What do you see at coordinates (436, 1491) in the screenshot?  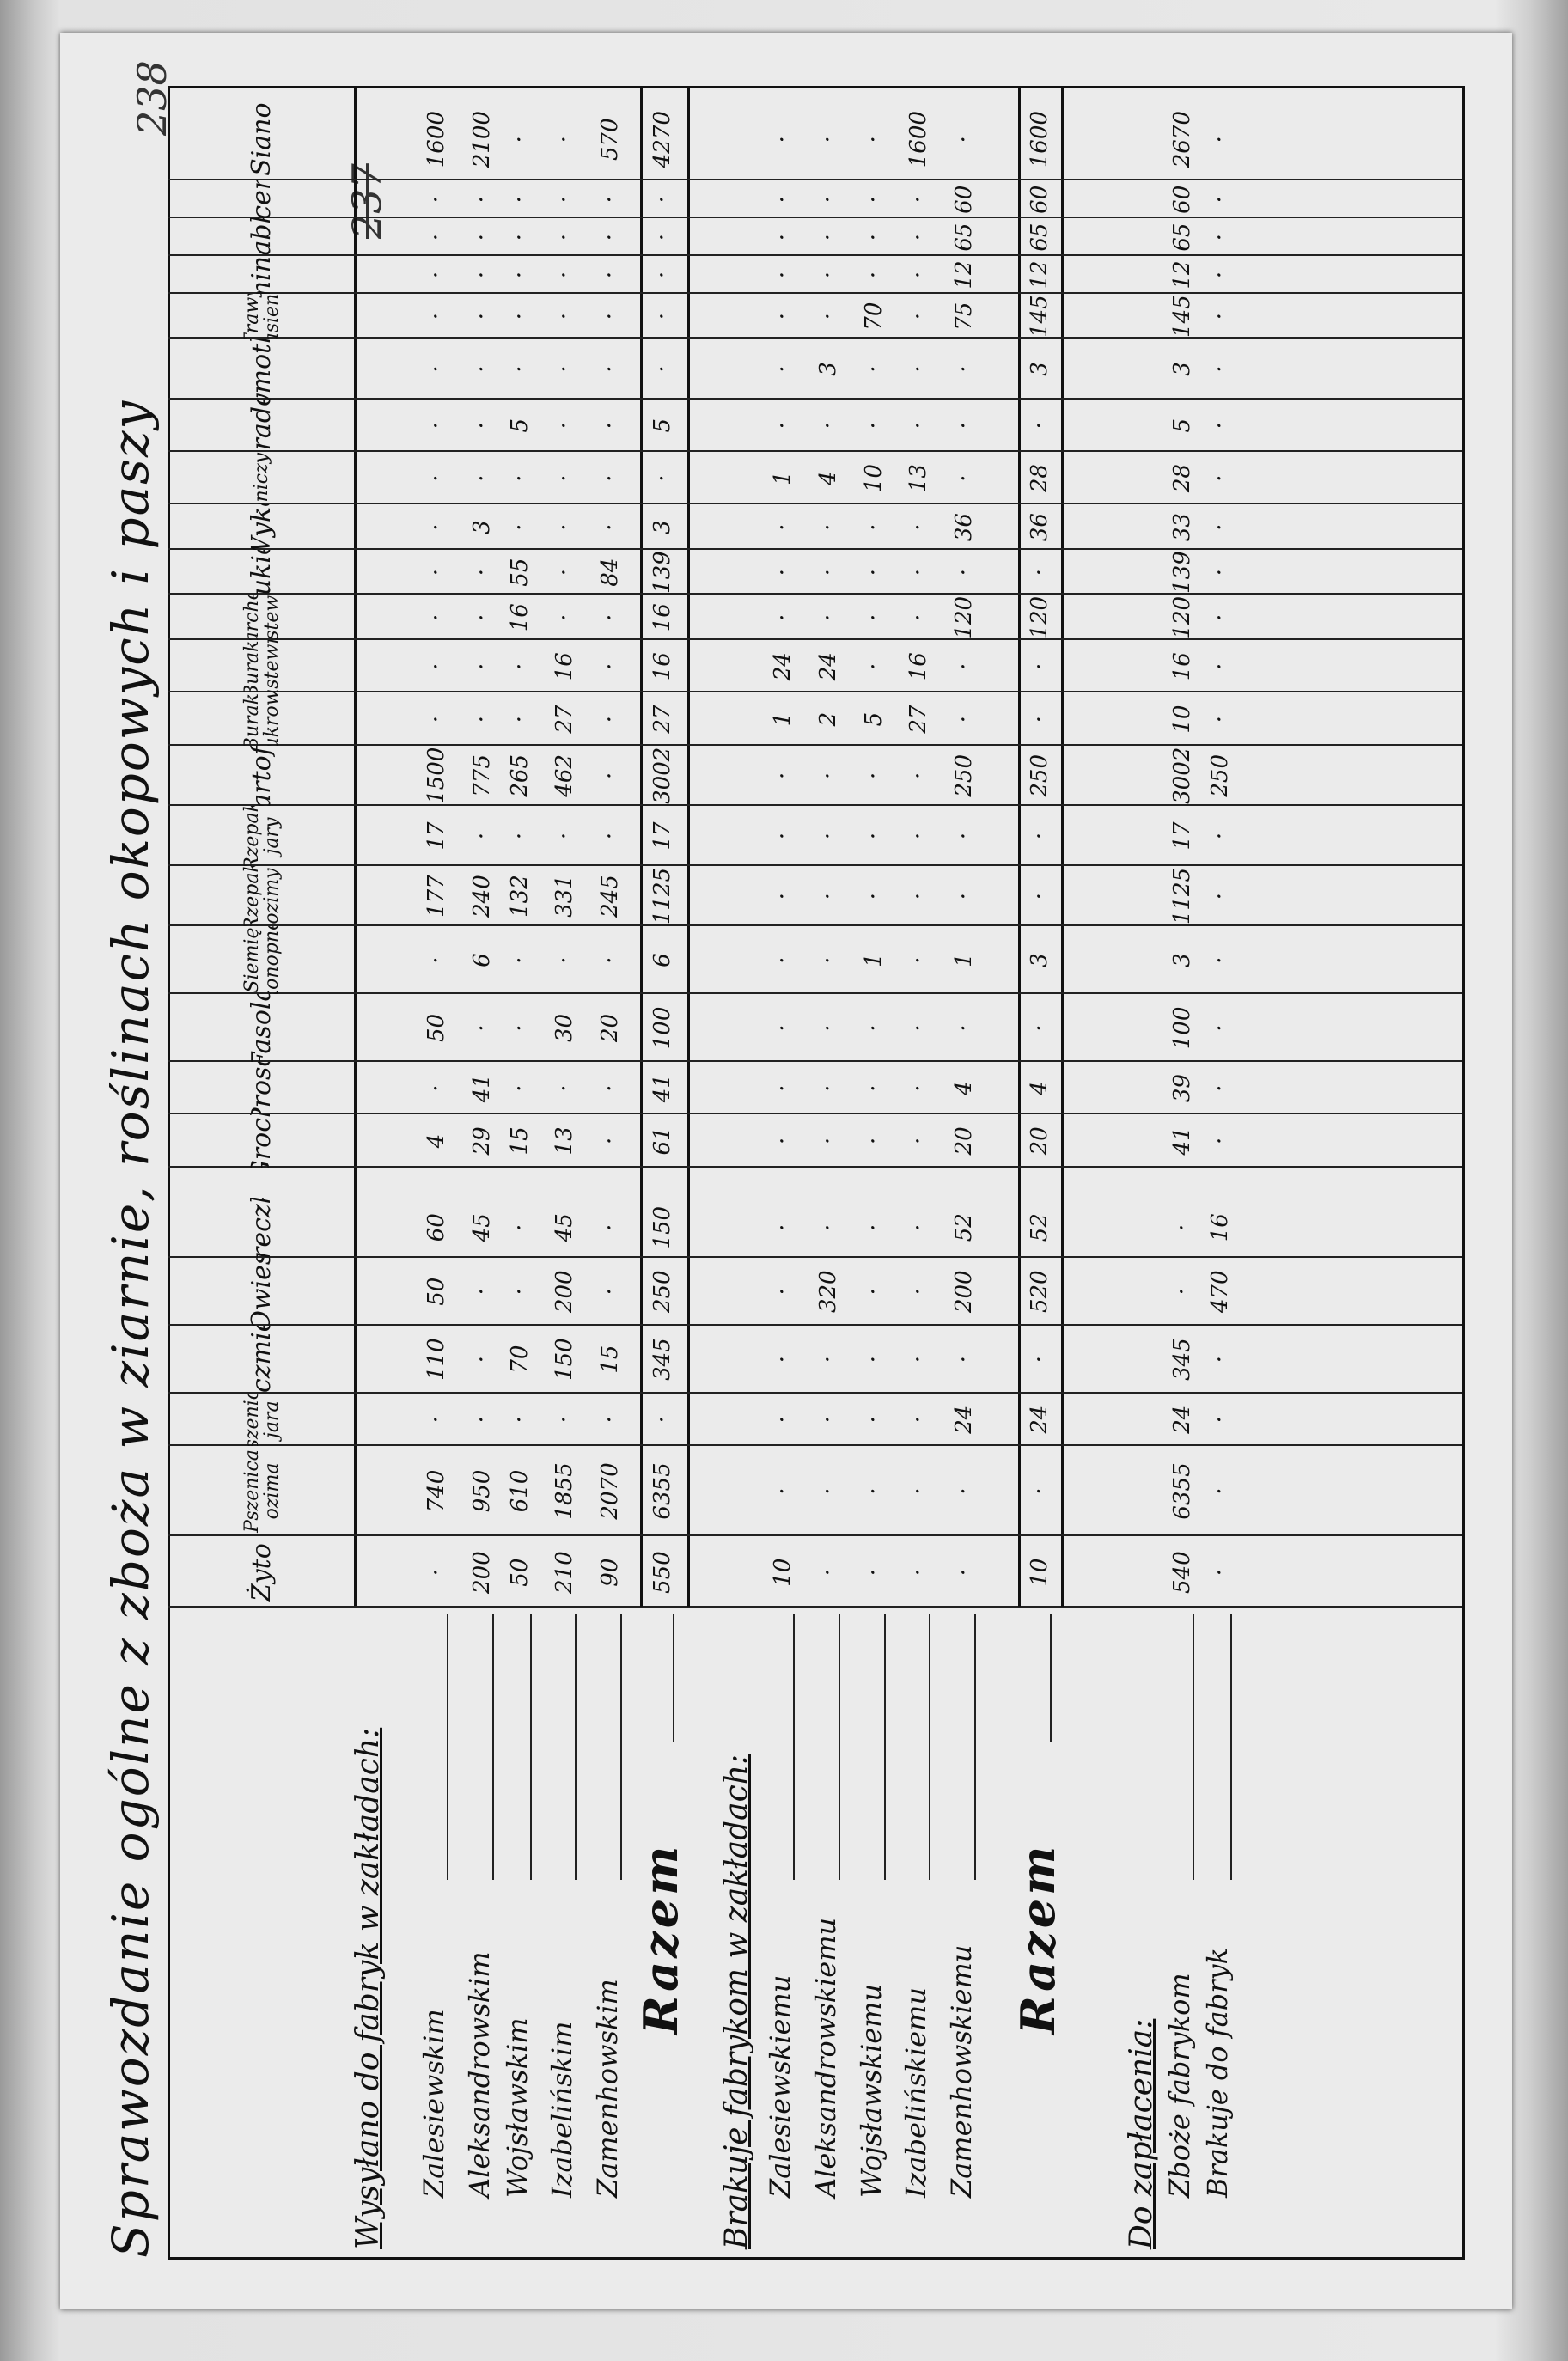 I see `table-cell: 740` at bounding box center [436, 1491].